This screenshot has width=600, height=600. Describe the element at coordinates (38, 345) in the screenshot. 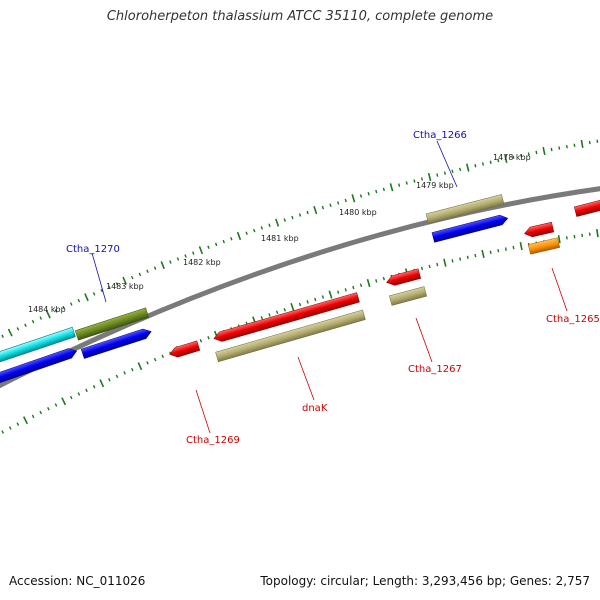

I see `gene-left-cyan` at that location.